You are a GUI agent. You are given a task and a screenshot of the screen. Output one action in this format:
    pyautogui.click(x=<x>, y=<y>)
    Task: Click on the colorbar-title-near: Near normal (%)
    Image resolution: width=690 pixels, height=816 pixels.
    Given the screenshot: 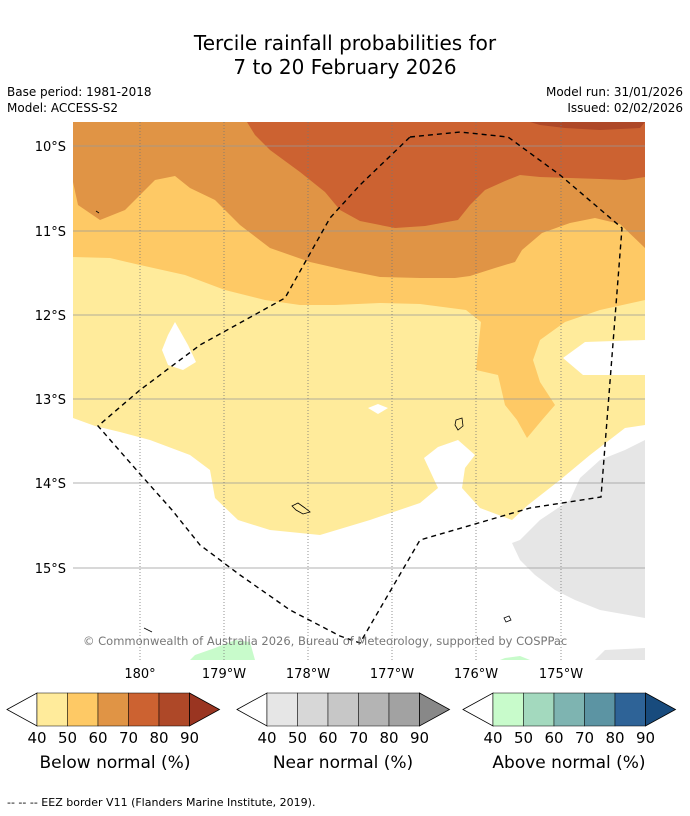 What is the action you would take?
    pyautogui.click(x=343, y=763)
    